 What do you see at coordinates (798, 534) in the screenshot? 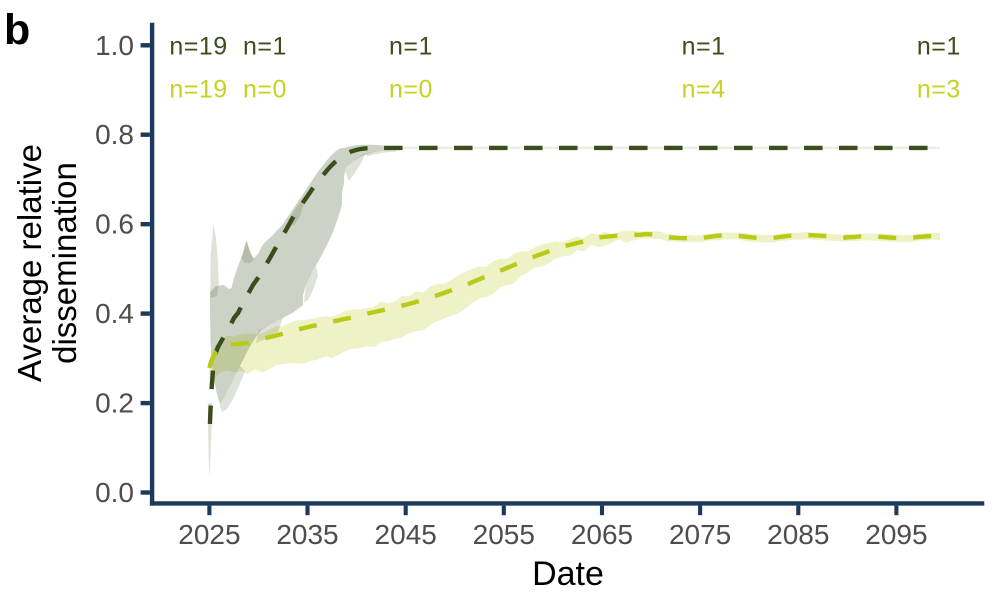
I see `svg-text: 2085` at bounding box center [798, 534].